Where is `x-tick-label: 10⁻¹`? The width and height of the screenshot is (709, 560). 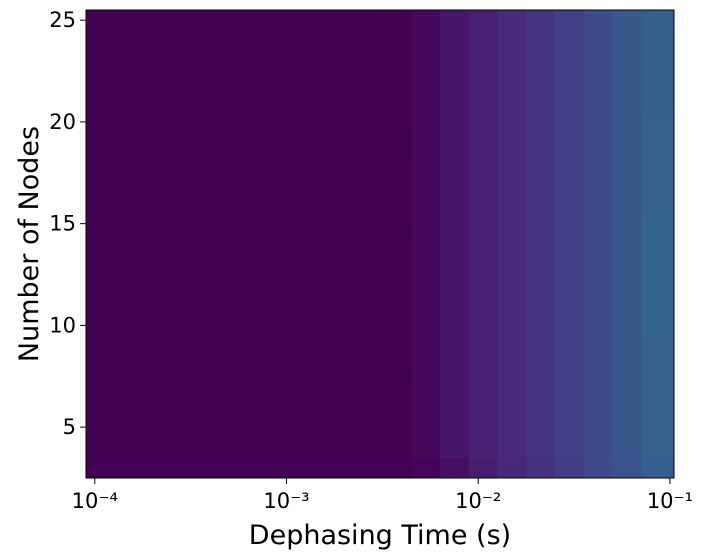
x-tick-label: 10⁻¹ is located at coordinates (670, 501).